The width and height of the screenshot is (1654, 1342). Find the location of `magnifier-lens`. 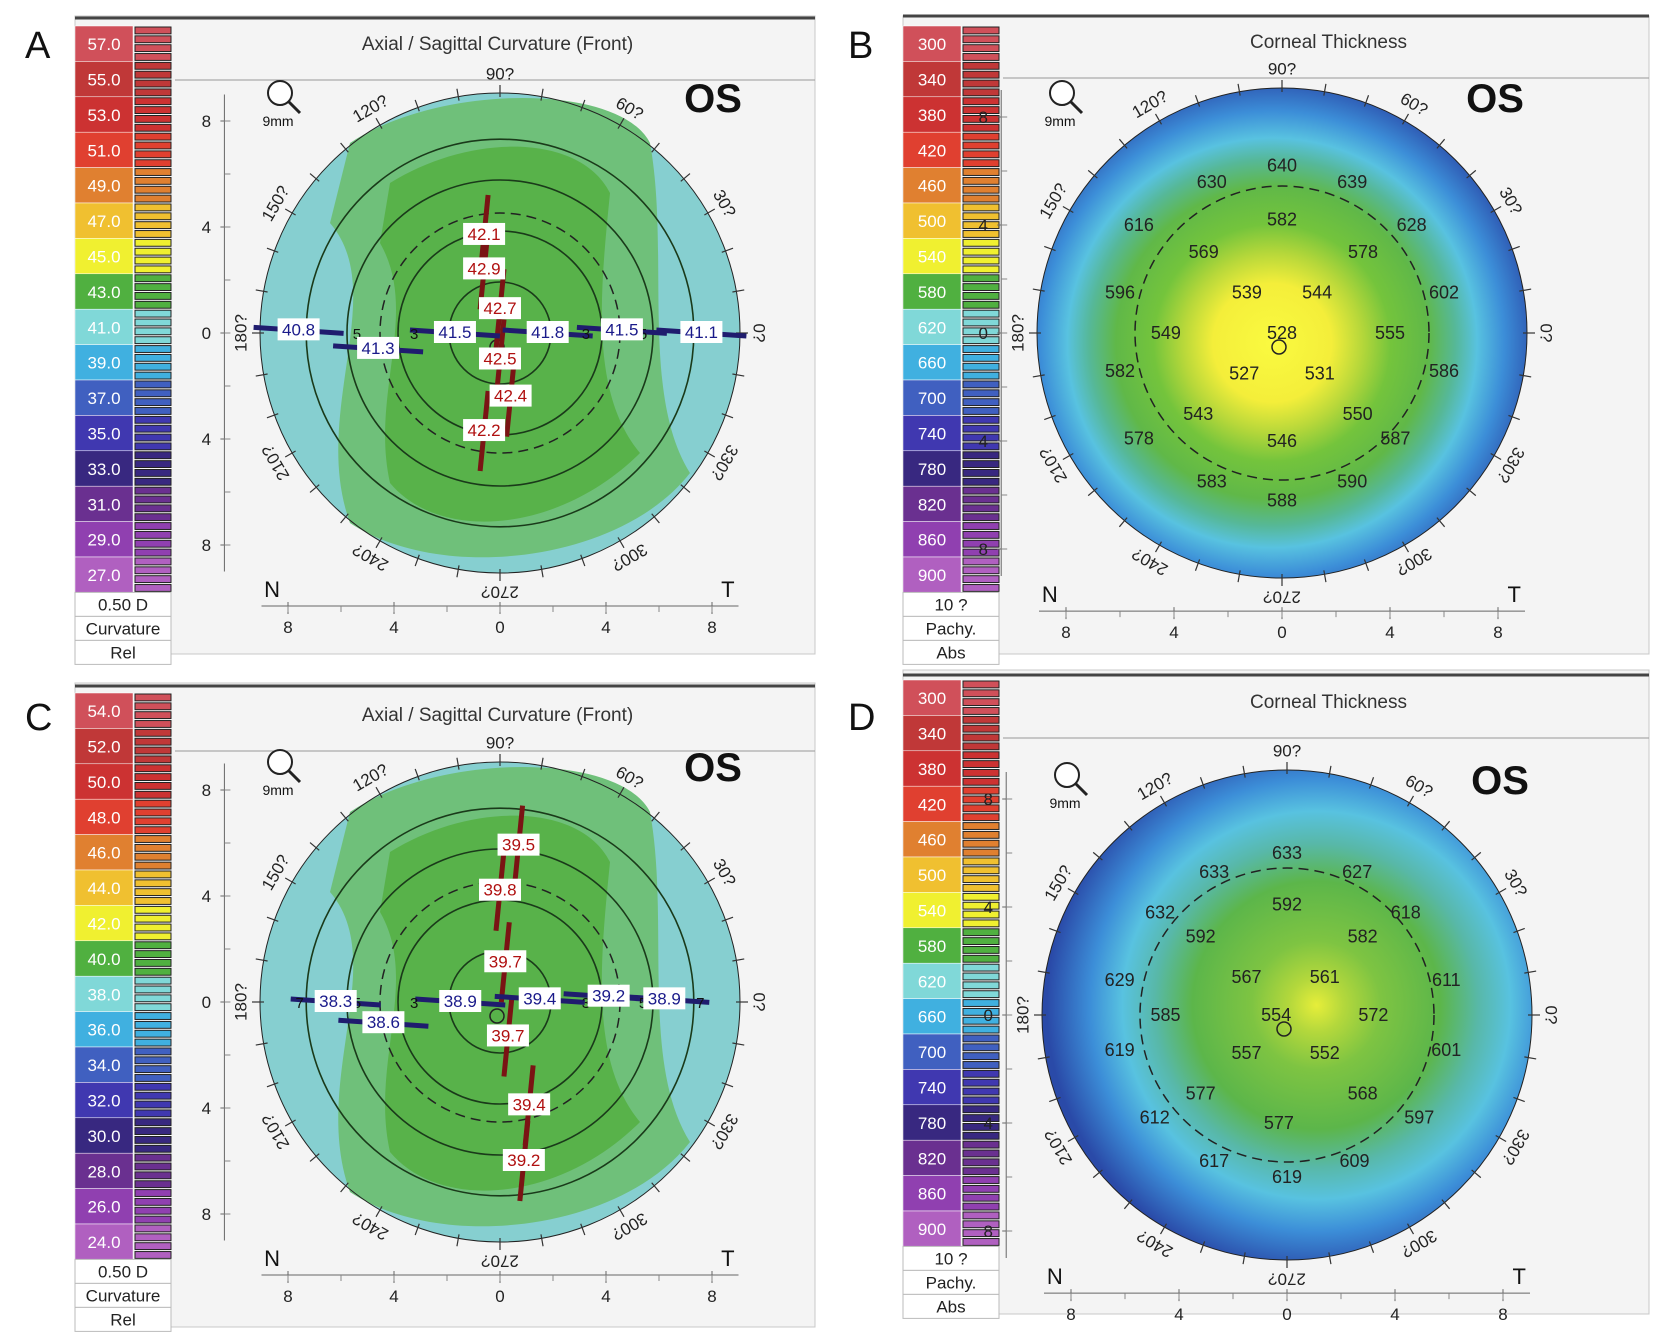

magnifier-lens is located at coordinates (280, 93).